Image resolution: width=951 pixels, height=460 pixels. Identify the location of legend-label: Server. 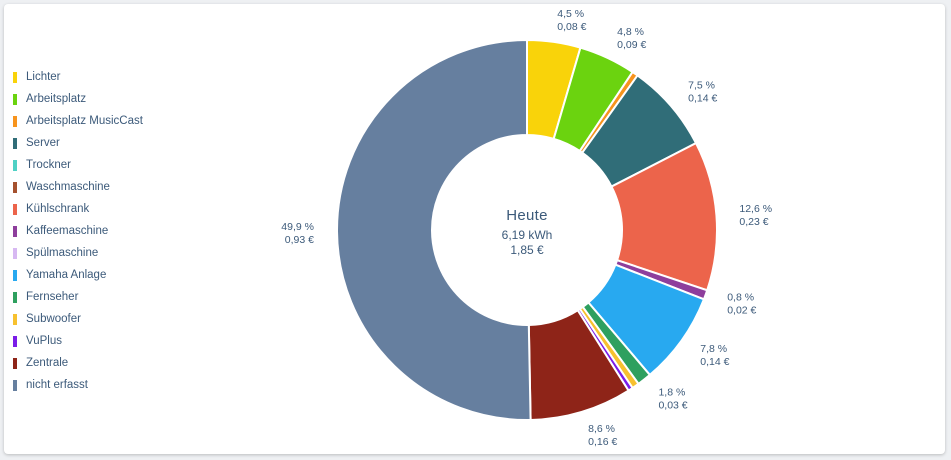
(43, 143).